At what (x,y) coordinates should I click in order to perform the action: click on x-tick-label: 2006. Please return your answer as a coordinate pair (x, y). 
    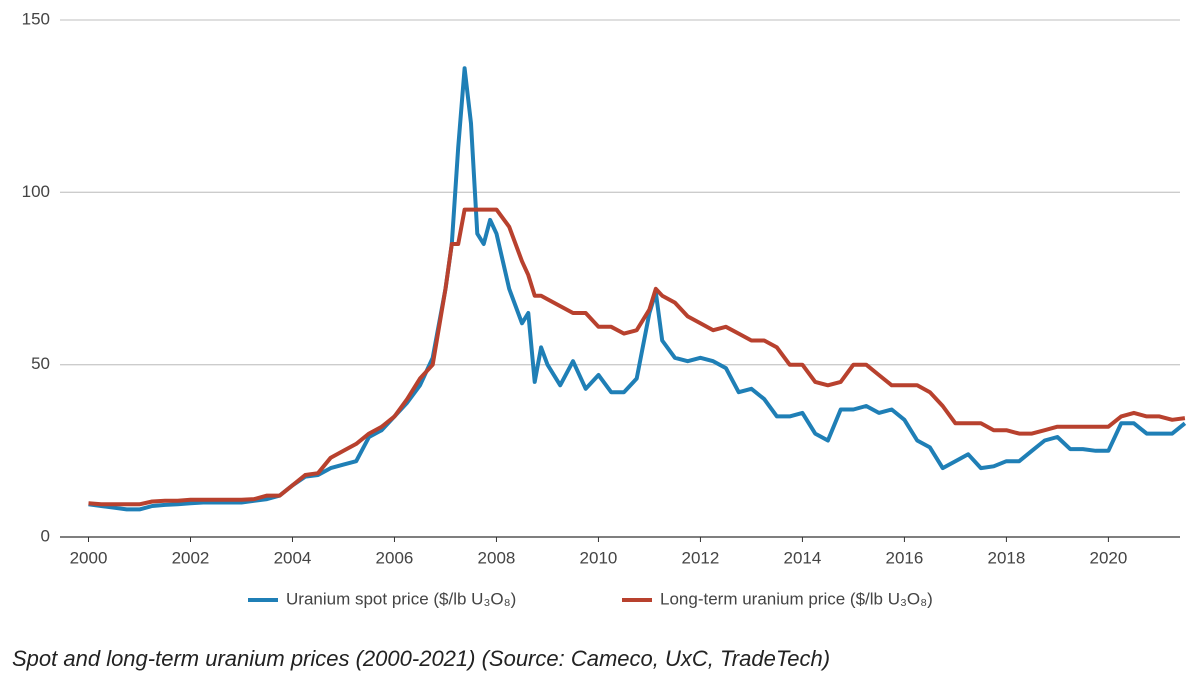
    Looking at the image, I should click on (395, 557).